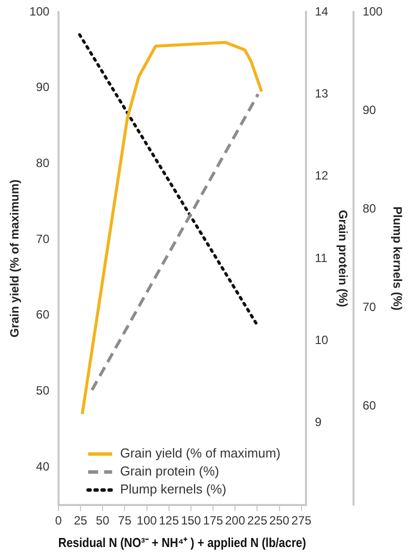 The image size is (416, 559). Describe the element at coordinates (43, 466) in the screenshot. I see `y-tick-label: 40` at that location.